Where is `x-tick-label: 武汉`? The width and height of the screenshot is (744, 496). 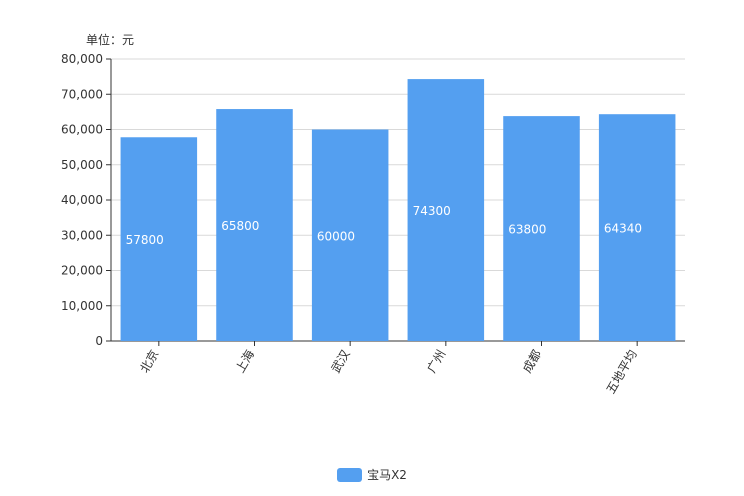 x-tick-label: 武汉 is located at coordinates (341, 362).